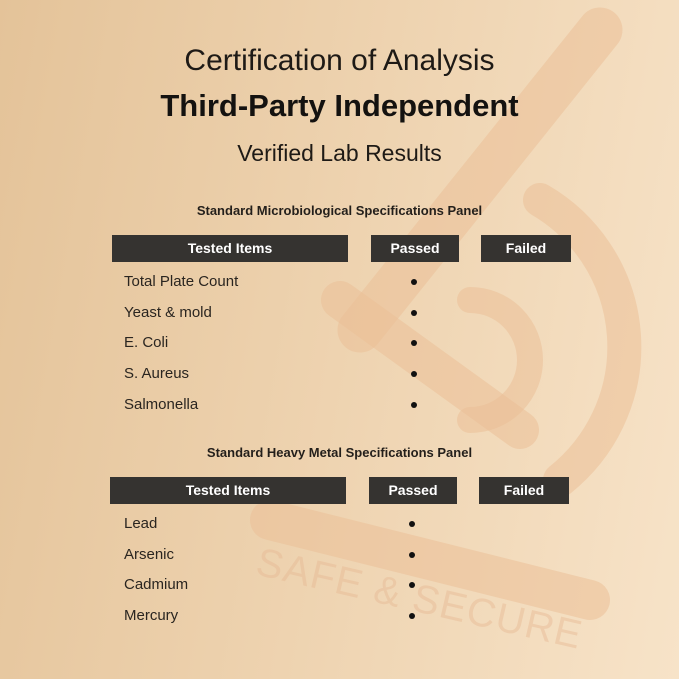  Describe the element at coordinates (149, 554) in the screenshot. I see `tested-item: Arsenic` at that location.